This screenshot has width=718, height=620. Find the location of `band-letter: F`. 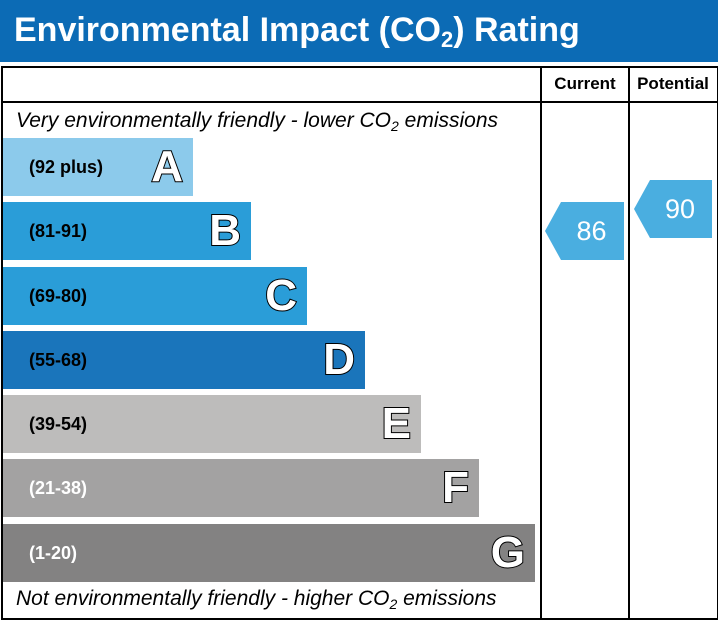

band-letter: F is located at coordinates (455, 487).